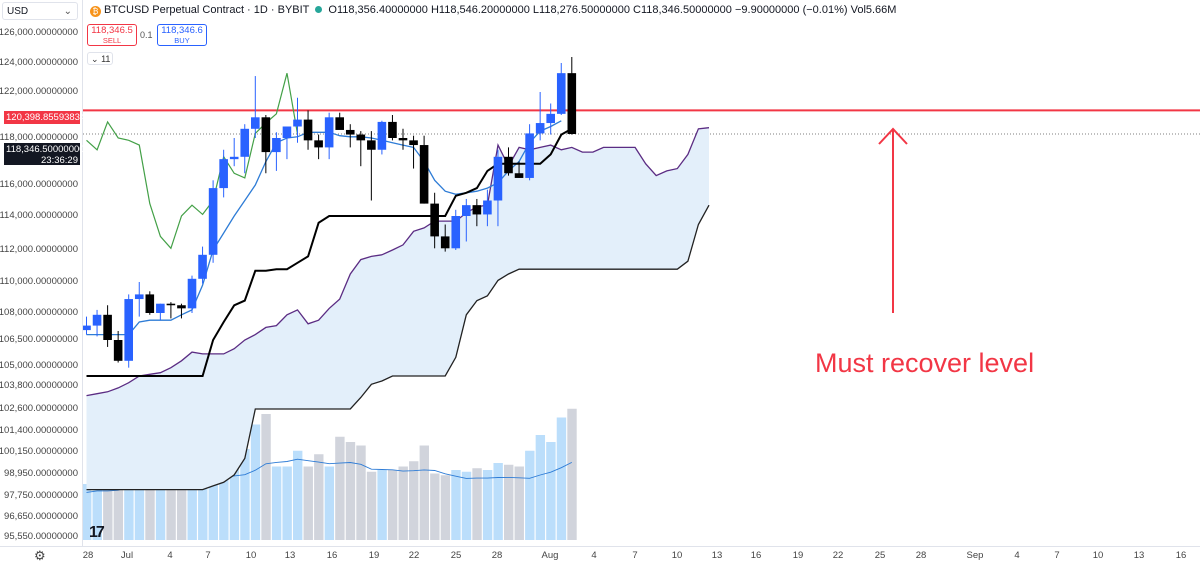 Image resolution: width=1200 pixels, height=565 pixels. I want to click on sell-button: 118,346.5 SELL, so click(112, 35).